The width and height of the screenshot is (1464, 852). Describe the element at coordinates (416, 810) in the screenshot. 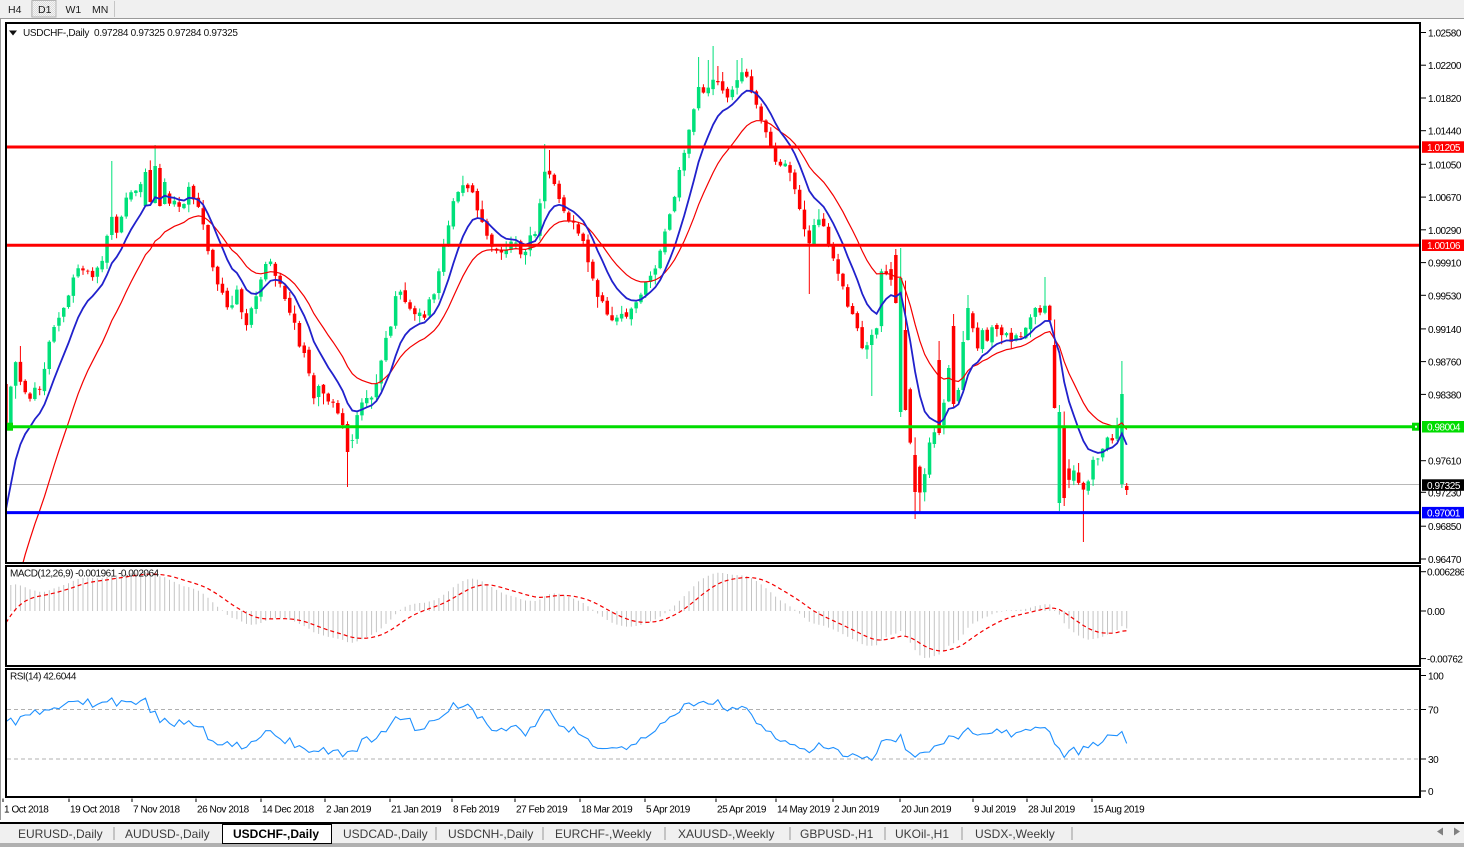

I see `svg-text: 21 Jan 2019` at that location.